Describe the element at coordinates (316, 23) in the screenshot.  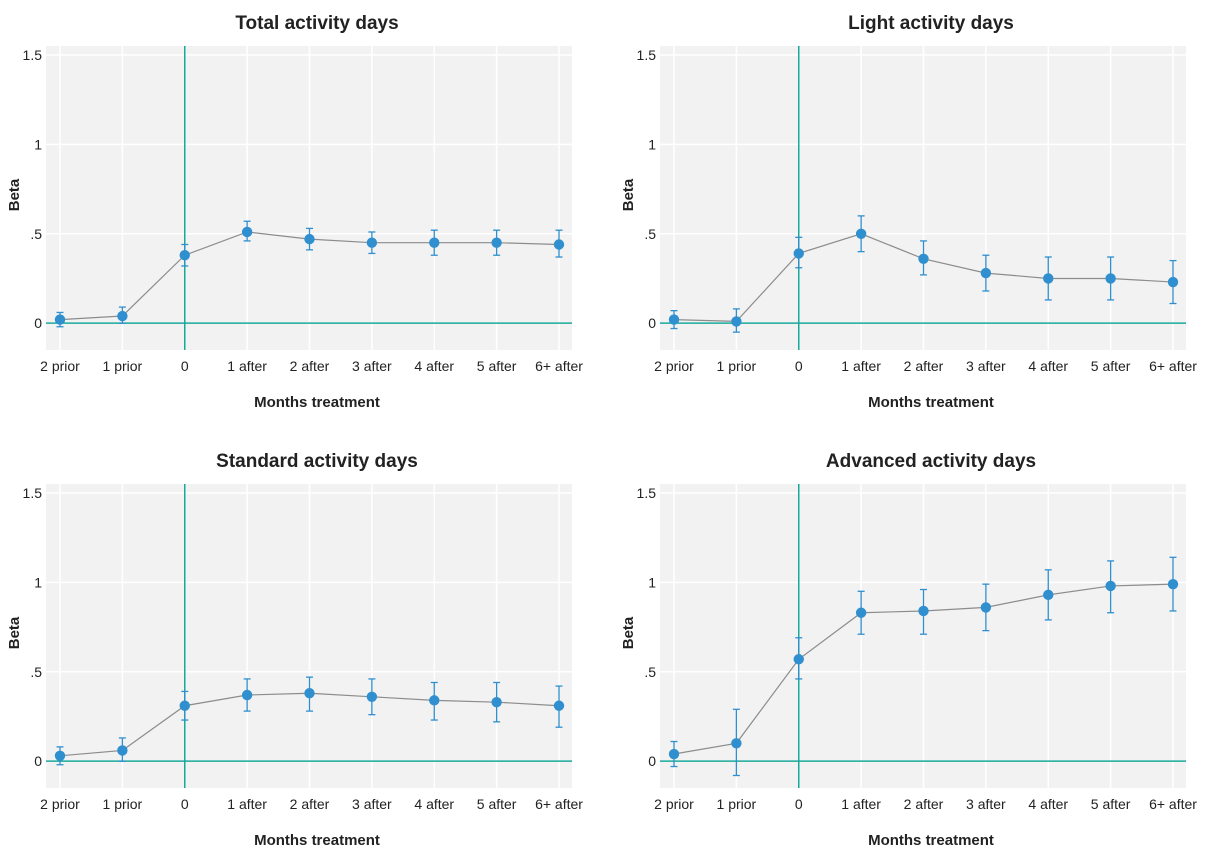
I see `chart-title: Total activity days` at that location.